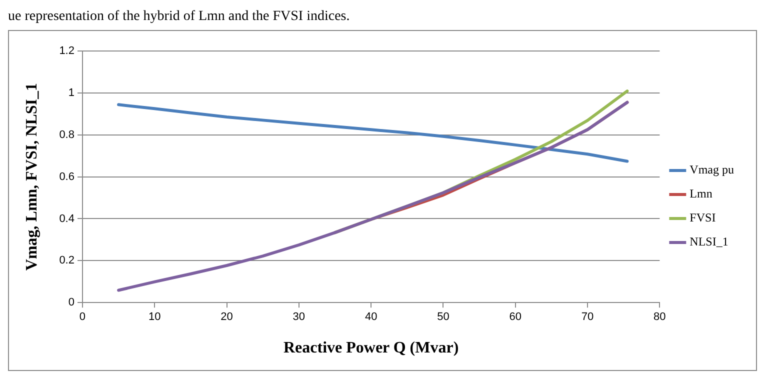 This screenshot has width=765, height=379. Describe the element at coordinates (66, 218) in the screenshot. I see `y-tick-label: 0.4` at that location.